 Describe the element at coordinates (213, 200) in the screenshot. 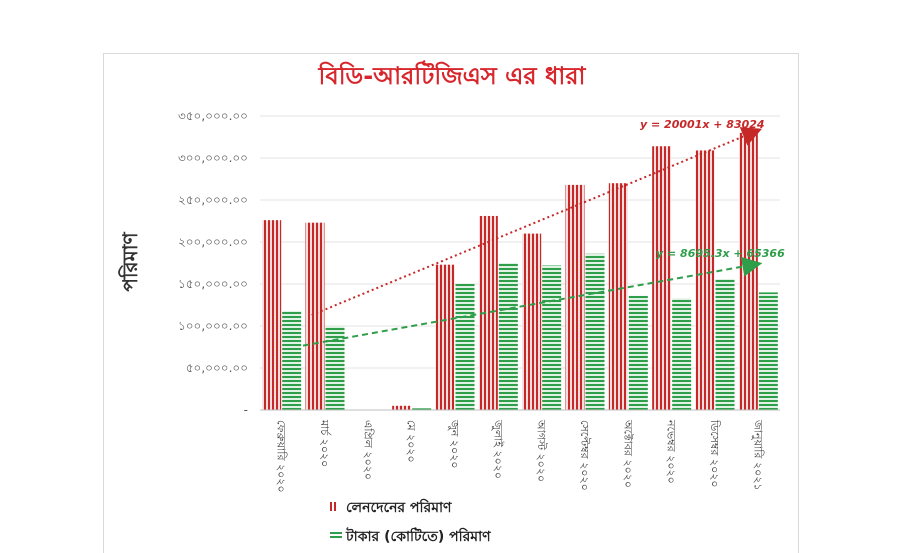

I see `y-tick-label: ২৫০,০০০.০০` at that location.